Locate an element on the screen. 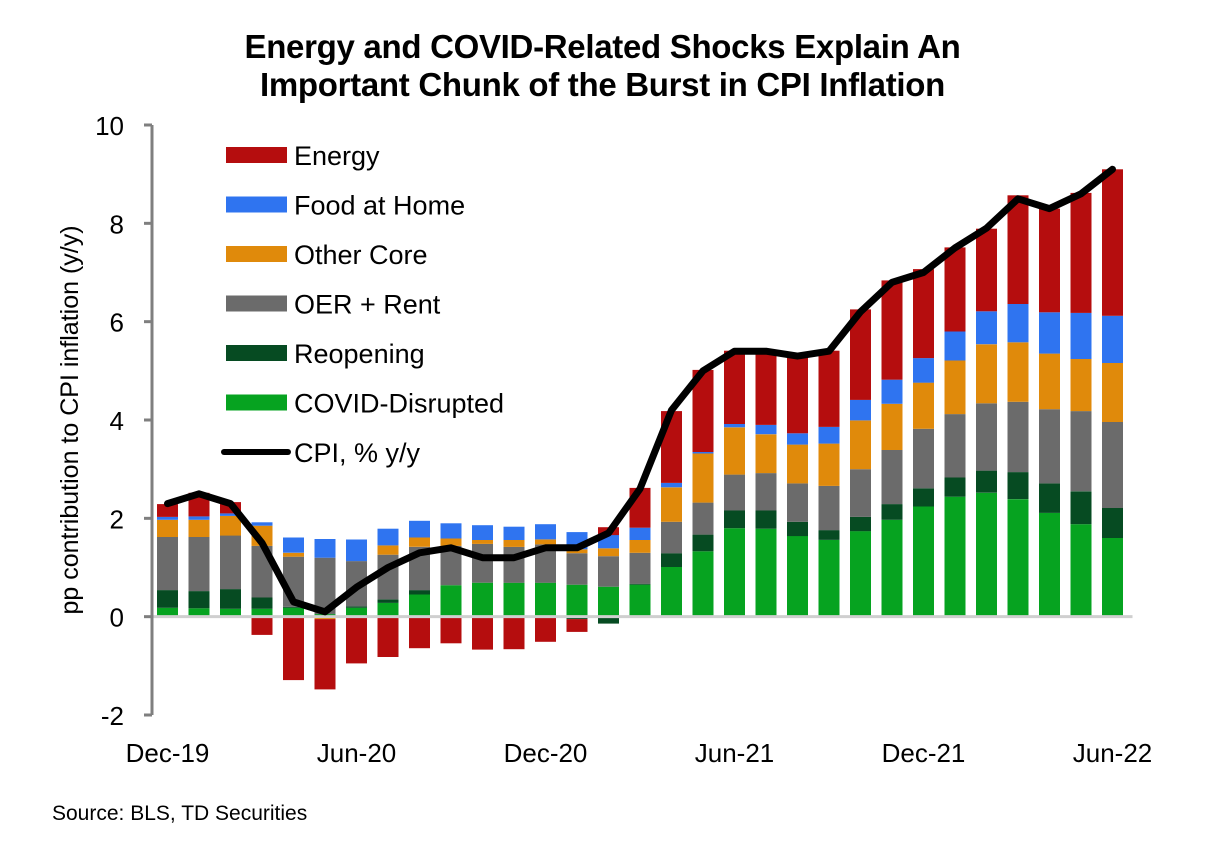 This screenshot has height=863, width=1205. y-tick-label: 4 is located at coordinates (117, 421).